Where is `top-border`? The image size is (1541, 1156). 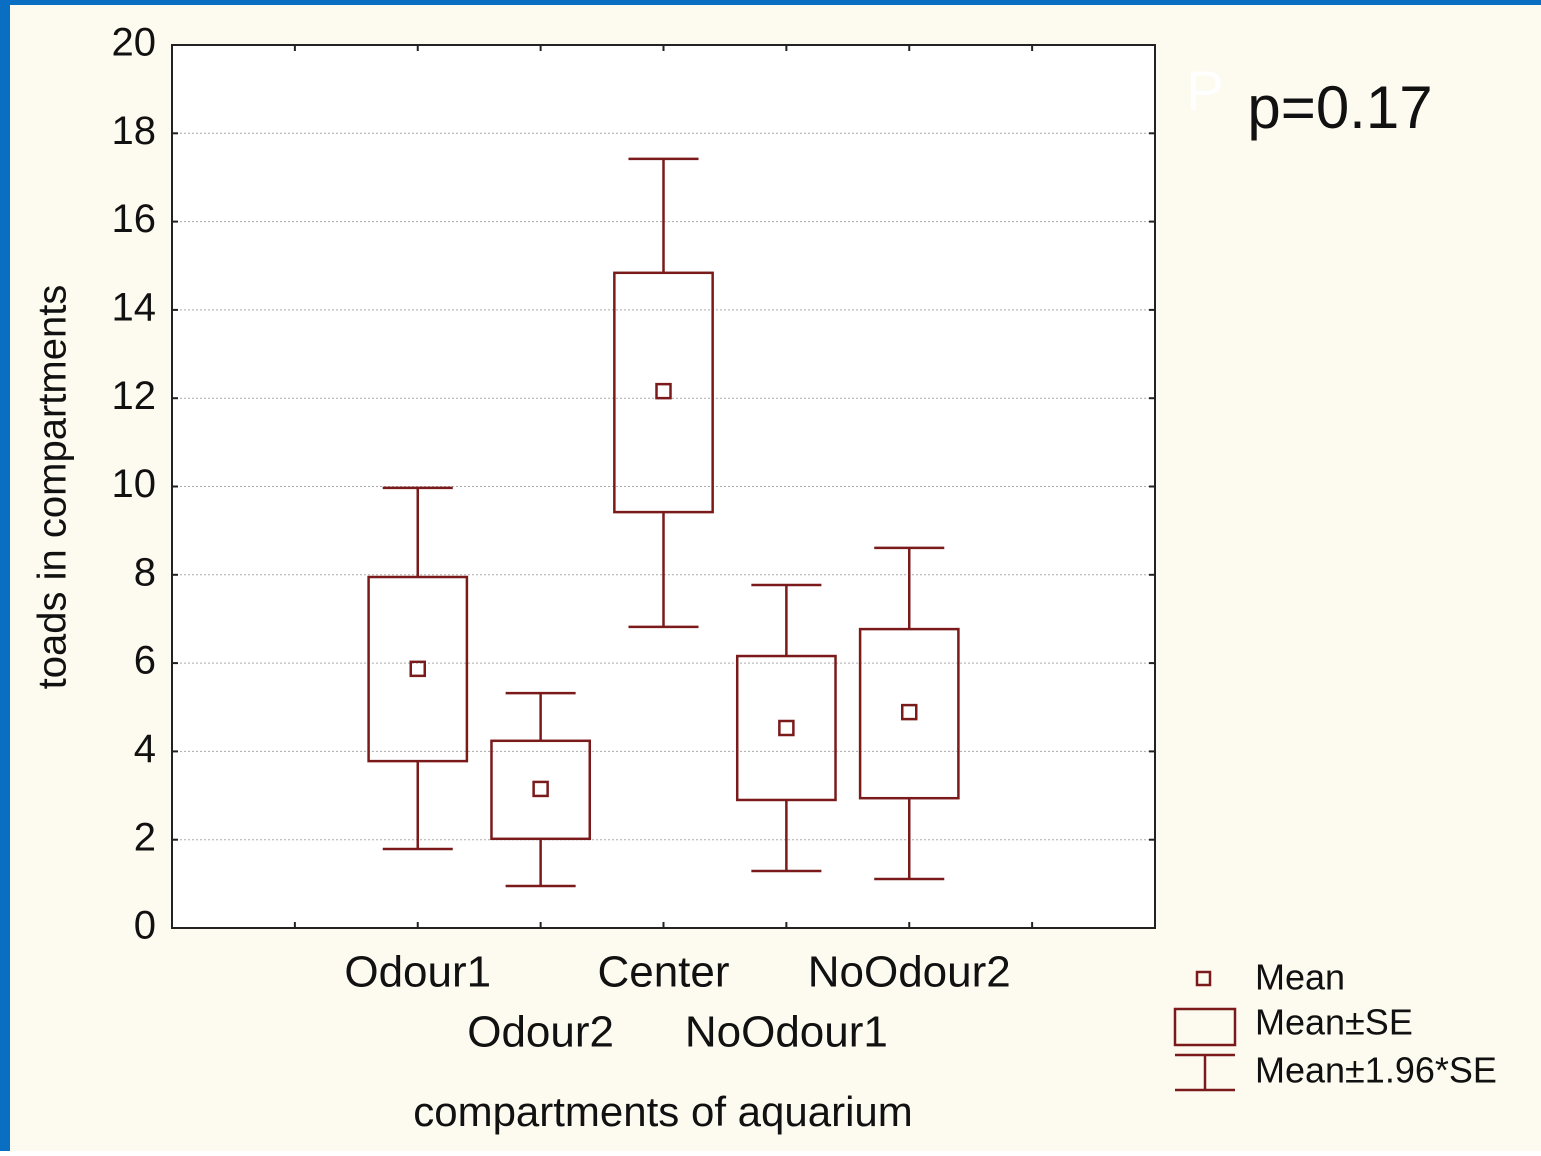
top-border is located at coordinates (770, 2).